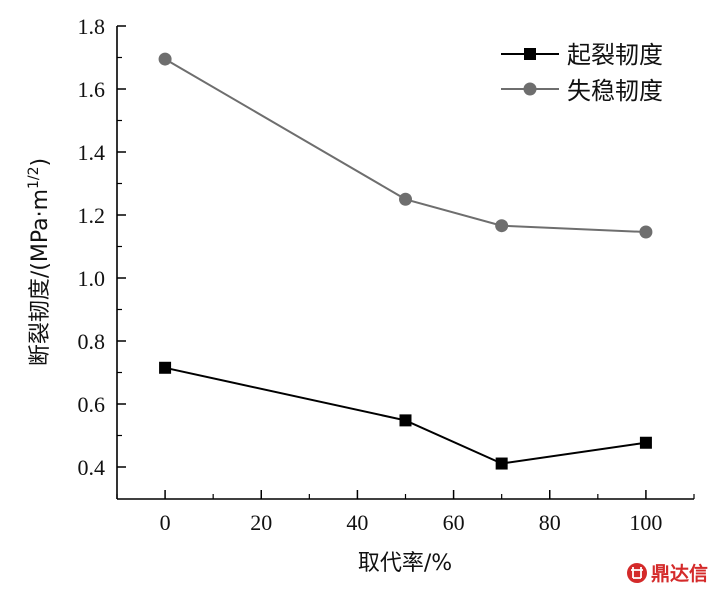 The height and width of the screenshot is (594, 722). I want to click on y-tick-label-6: 1.6, so click(92, 89).